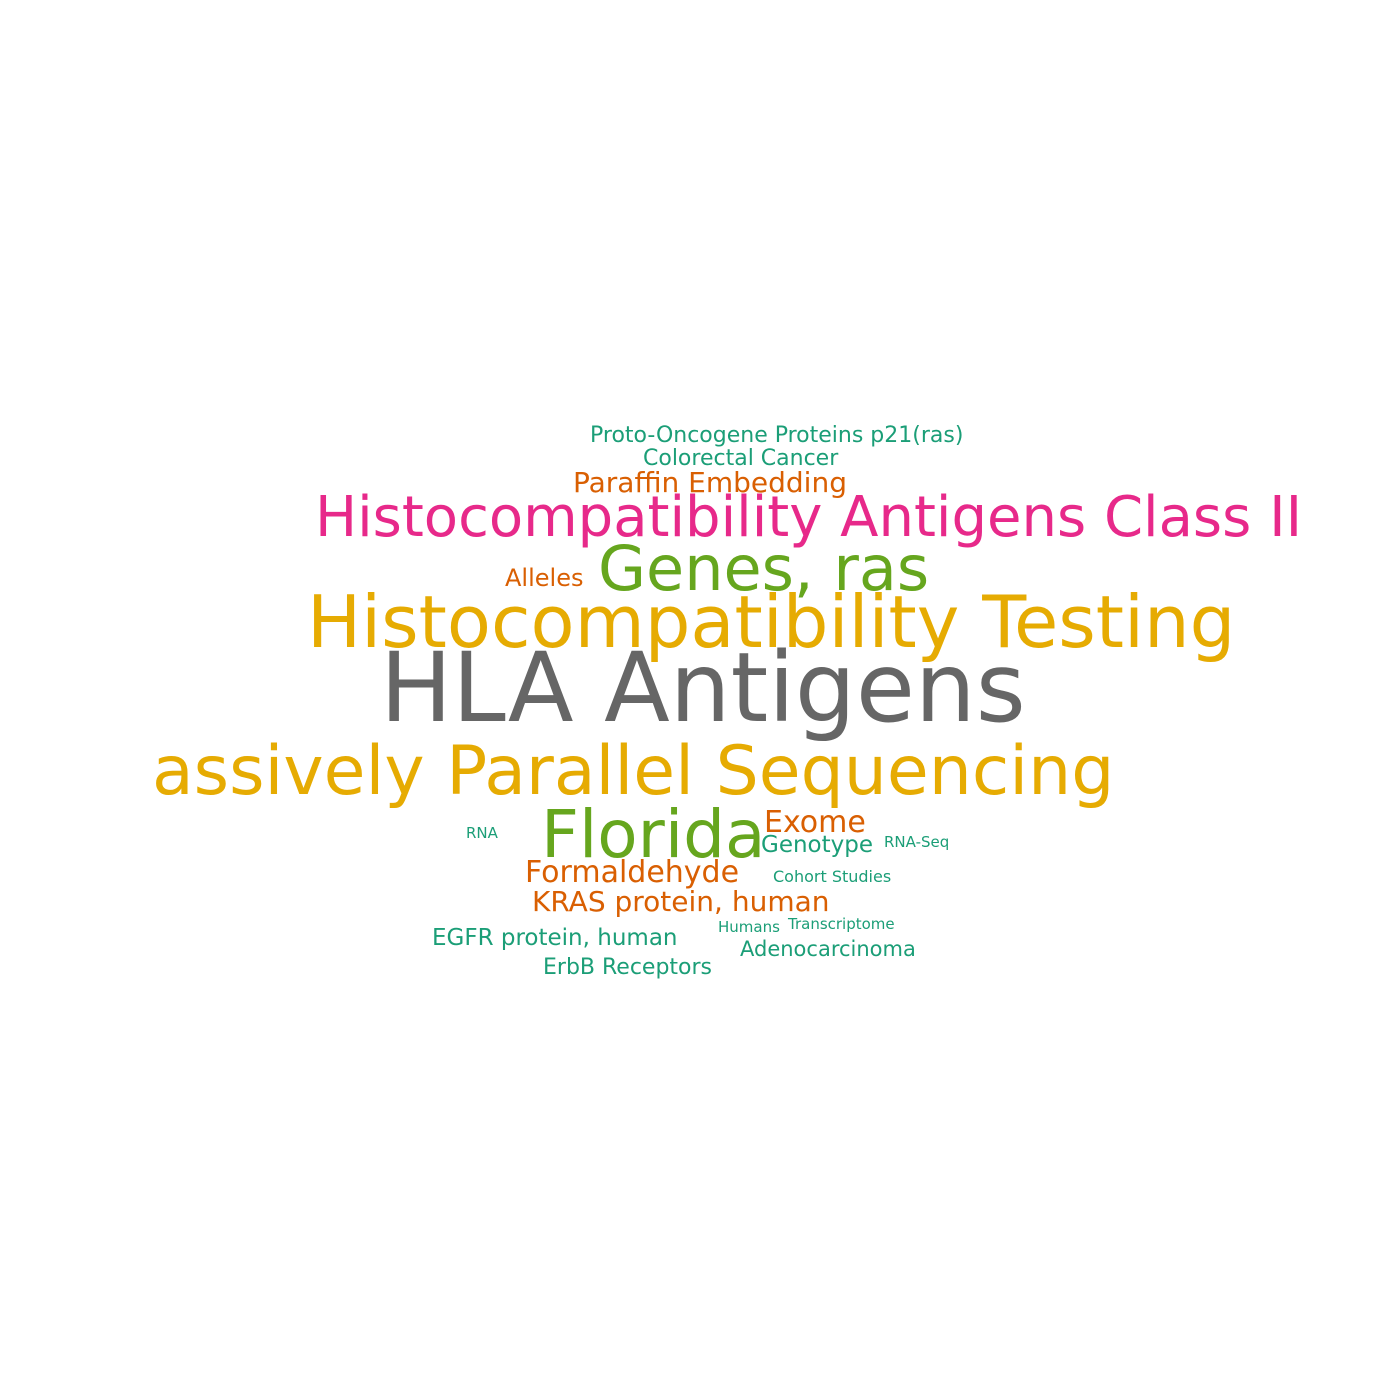  What do you see at coordinates (817, 845) in the screenshot?
I see `word-genotype: Genotype` at bounding box center [817, 845].